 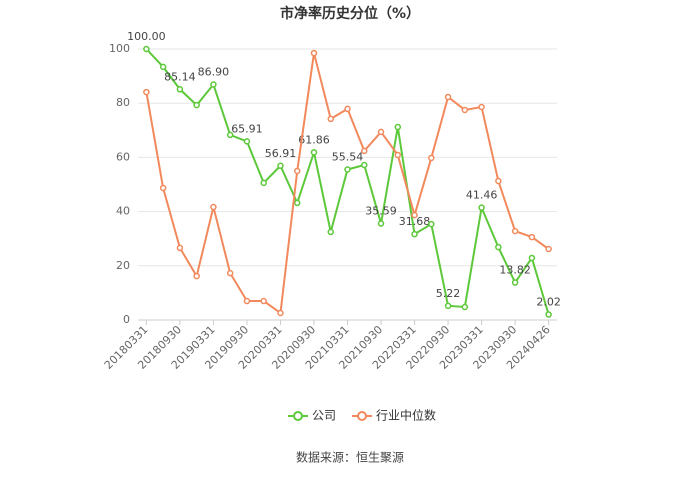 What do you see at coordinates (281, 153) in the screenshot?
I see `data-label: 56.91` at bounding box center [281, 153].